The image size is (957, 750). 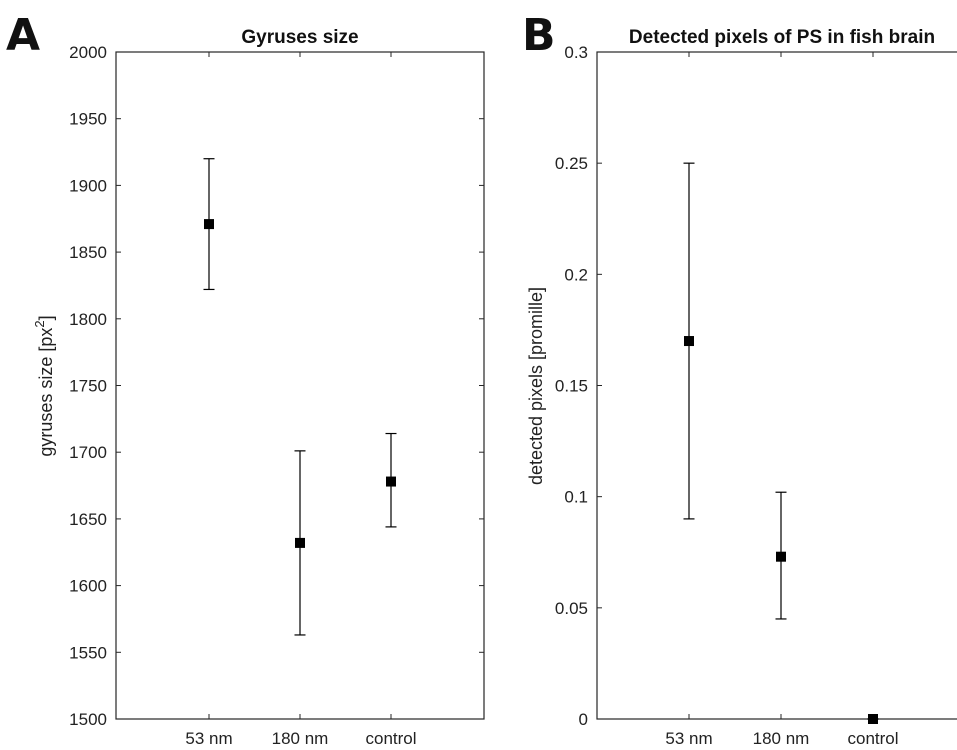 I want to click on chart-title-a: Gyruses size, so click(x=299, y=37).